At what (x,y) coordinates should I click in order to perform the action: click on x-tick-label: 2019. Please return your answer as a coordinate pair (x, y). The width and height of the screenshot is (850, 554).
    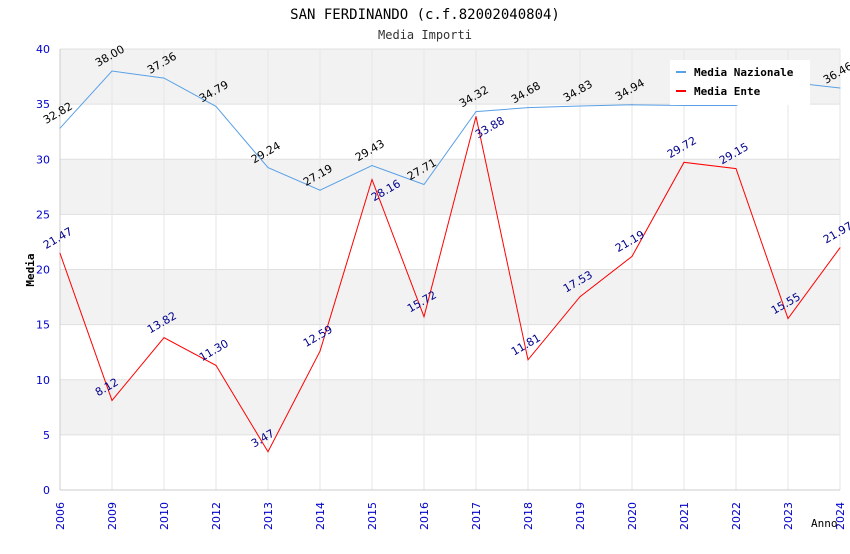
    Looking at the image, I should click on (580, 516).